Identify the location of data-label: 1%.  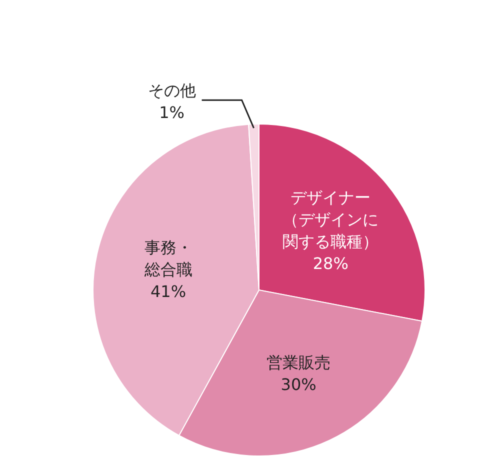
(171, 113).